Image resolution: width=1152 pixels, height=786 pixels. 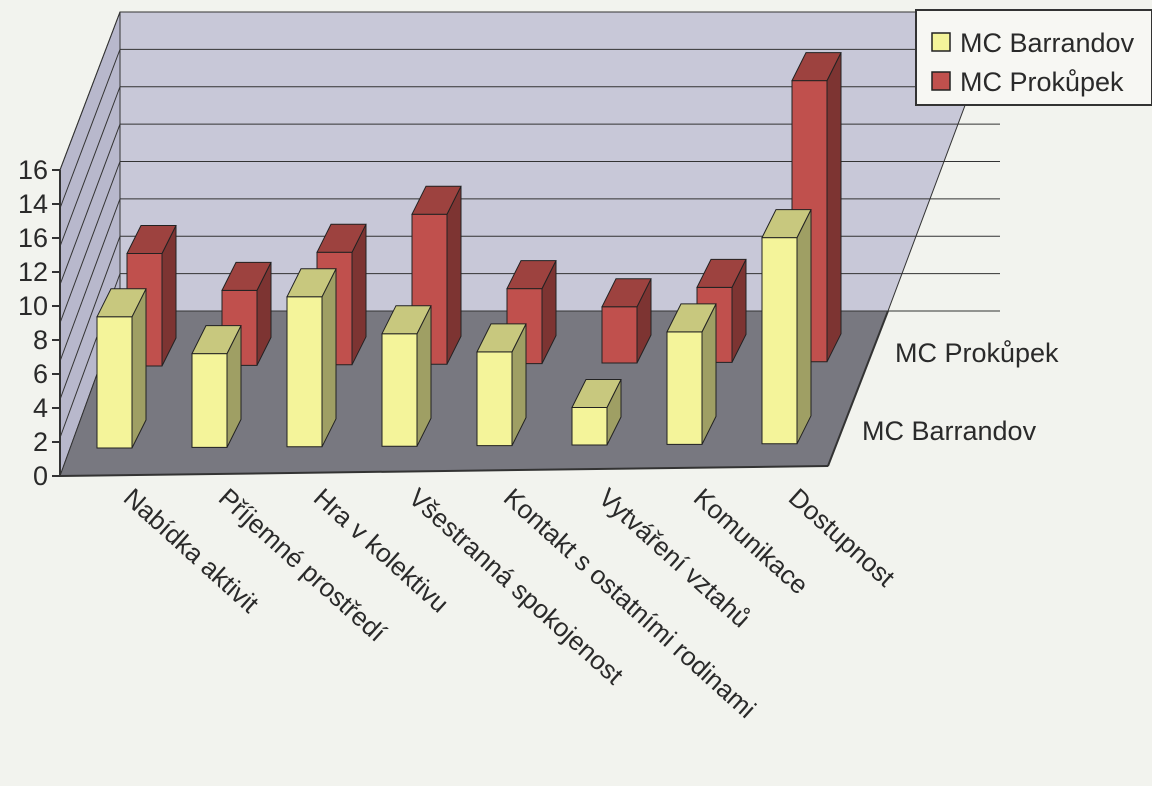 I want to click on y-tick-label: 14, so click(x=33, y=204).